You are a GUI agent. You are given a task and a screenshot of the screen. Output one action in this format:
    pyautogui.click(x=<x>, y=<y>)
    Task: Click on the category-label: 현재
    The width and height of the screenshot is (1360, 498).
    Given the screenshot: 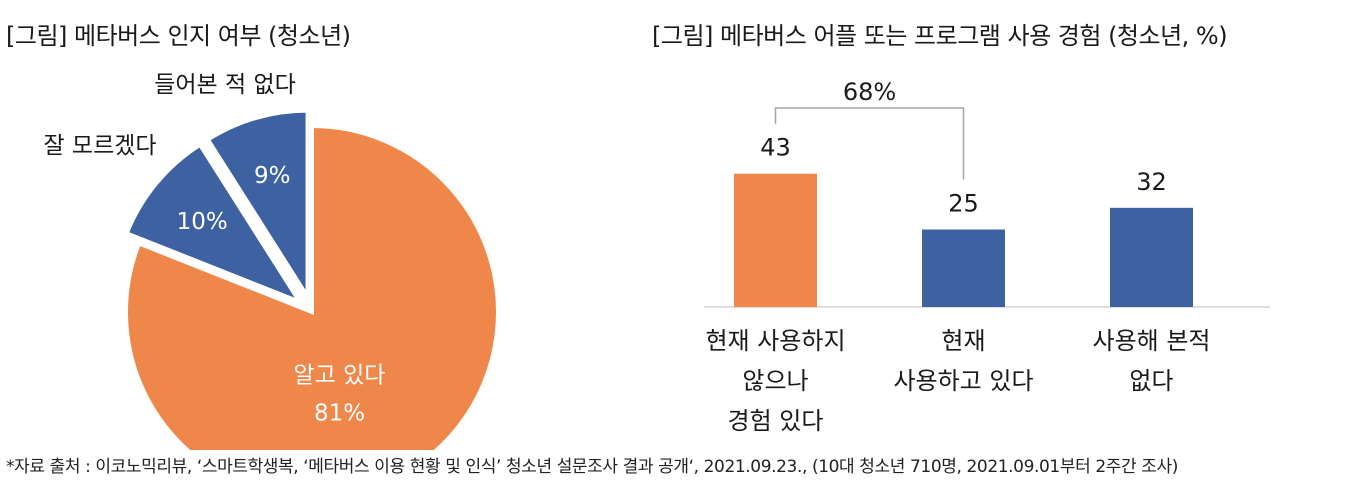 What is the action you would take?
    pyautogui.click(x=963, y=341)
    